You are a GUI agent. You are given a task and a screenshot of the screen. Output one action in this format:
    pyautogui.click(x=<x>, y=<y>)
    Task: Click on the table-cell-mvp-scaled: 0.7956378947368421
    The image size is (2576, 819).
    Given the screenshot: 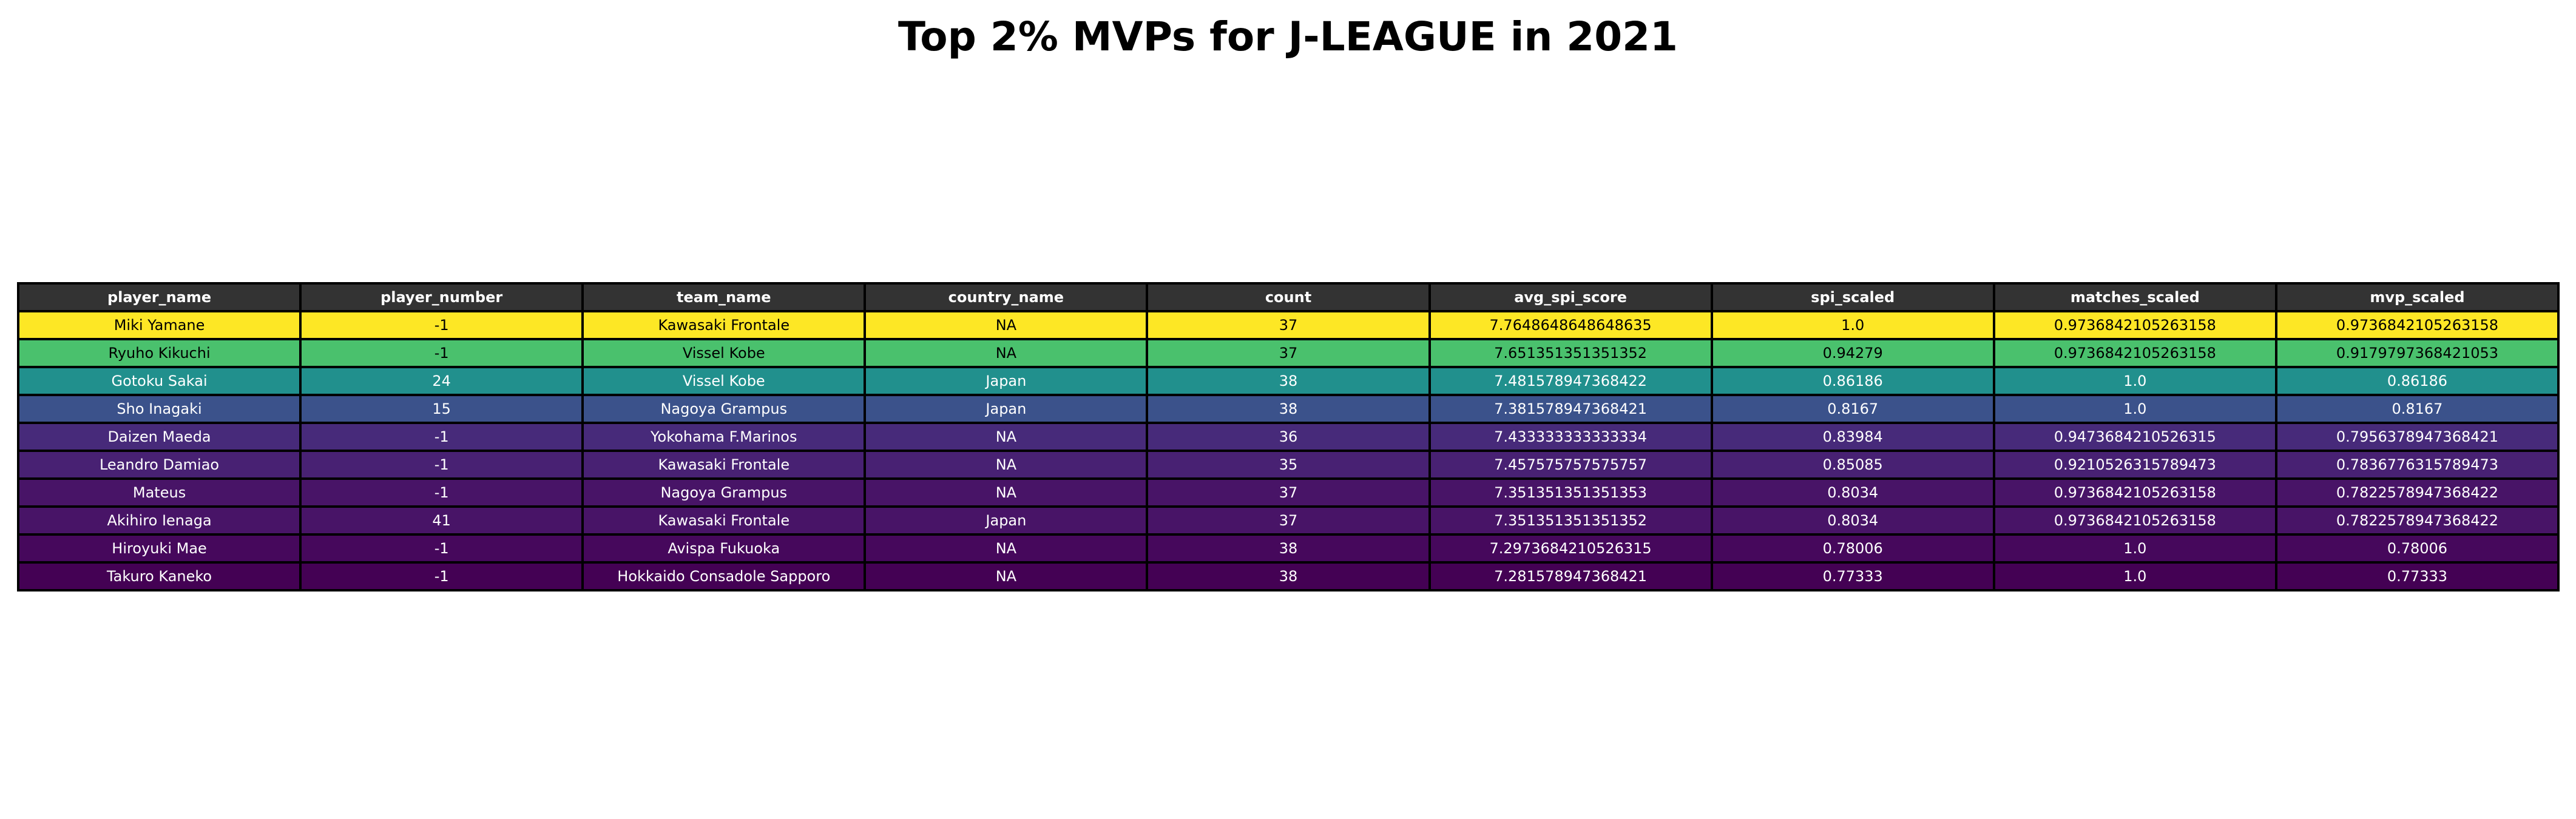 What is the action you would take?
    pyautogui.click(x=2417, y=437)
    